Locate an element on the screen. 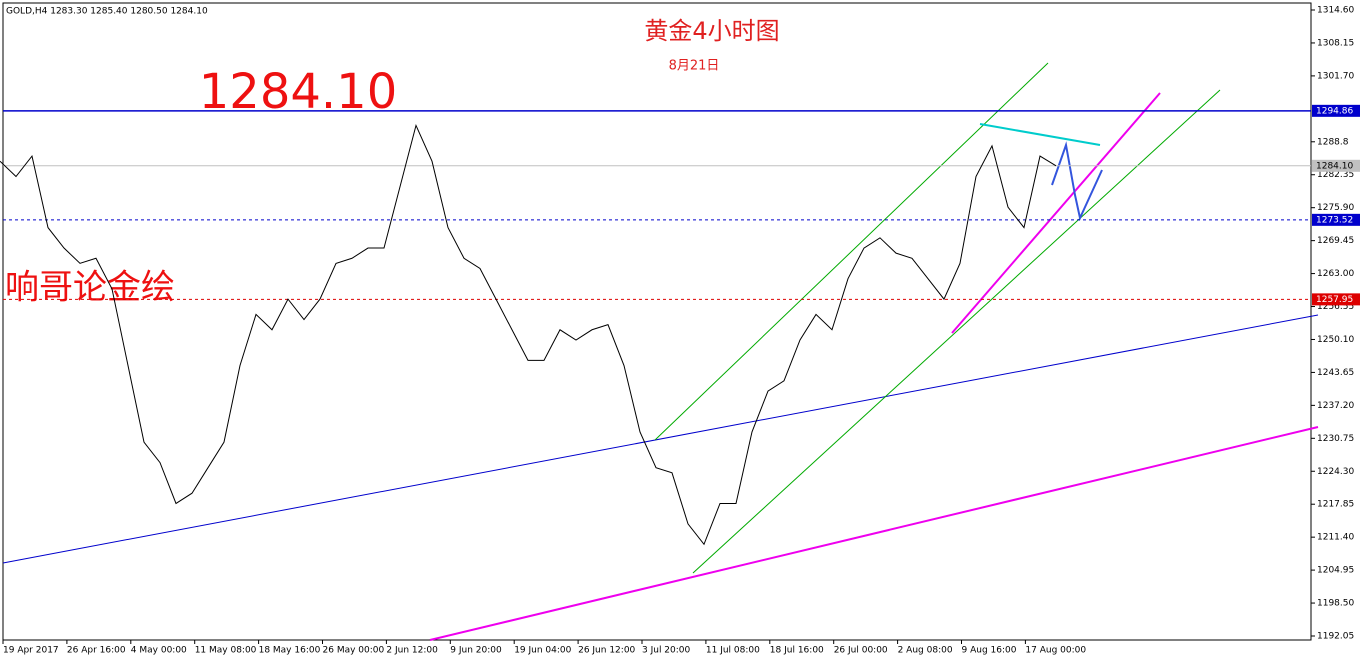 The width and height of the screenshot is (1364, 667). y-tick-label: 1204.95 is located at coordinates (1335, 571).